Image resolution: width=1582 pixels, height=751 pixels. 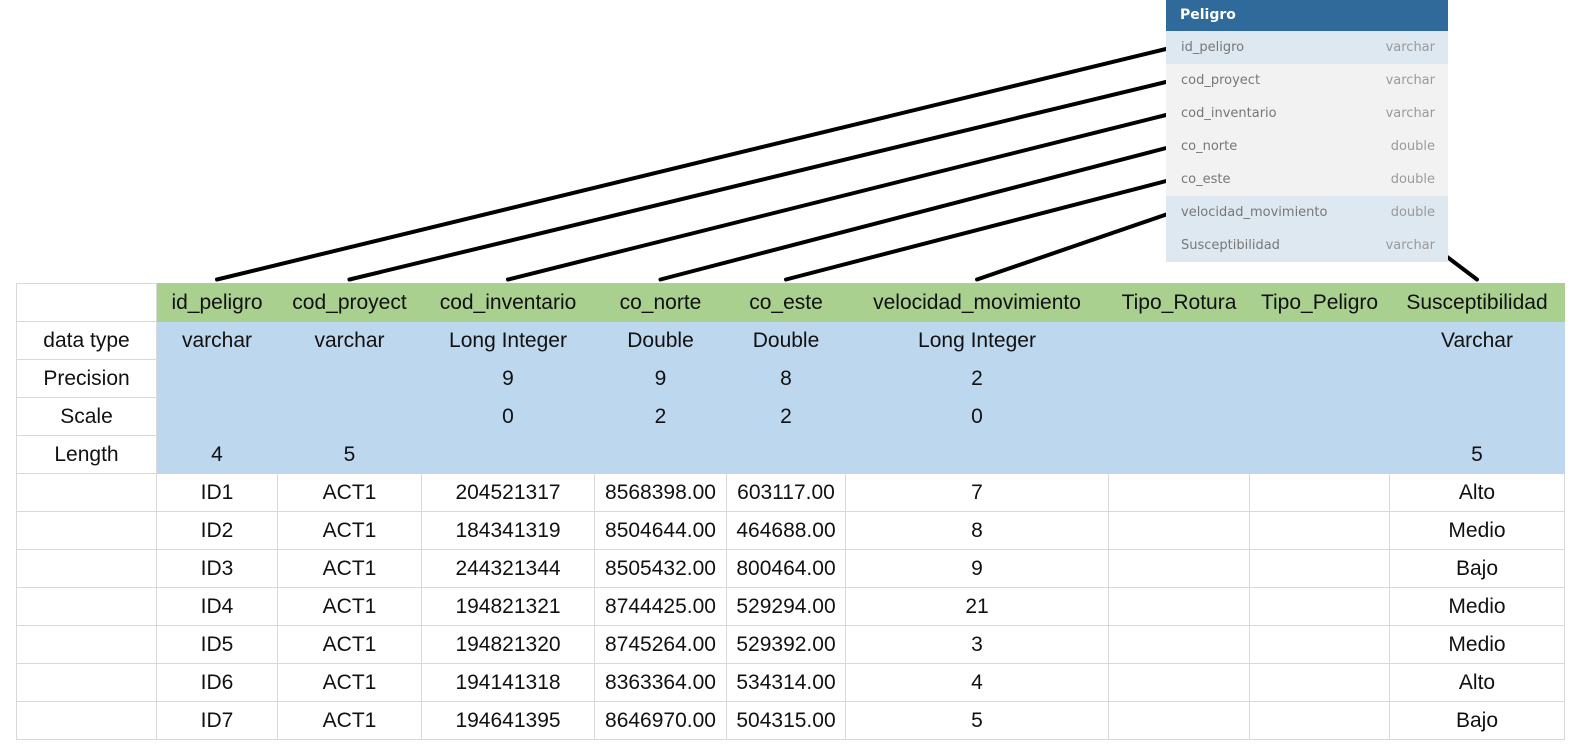 What do you see at coordinates (790, 492) in the screenshot?
I see `table-row: ID1 ACT1 204521317 8568398.00 603117.00 7 Alto` at bounding box center [790, 492].